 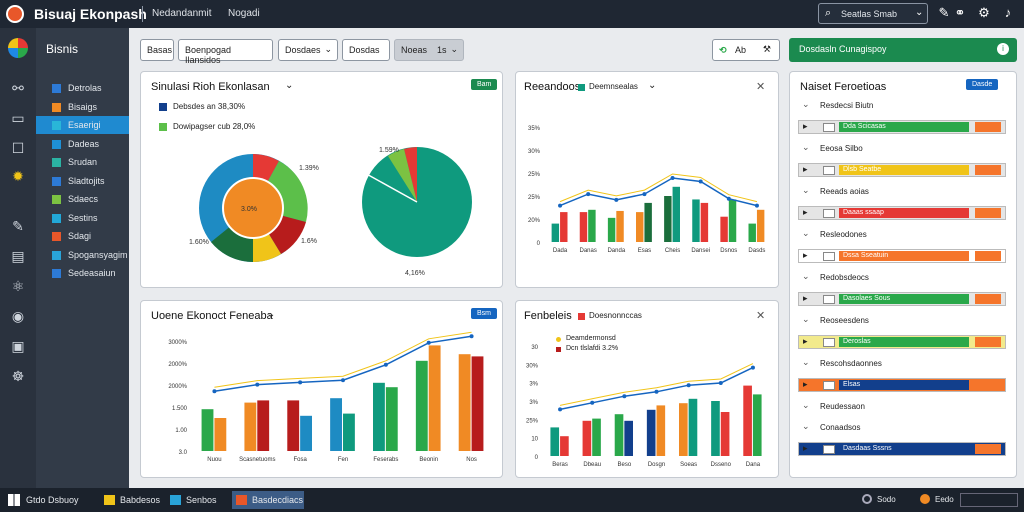 I want to click on boenpogad-button: Boenpogad Ilansidos, so click(x=225, y=52).